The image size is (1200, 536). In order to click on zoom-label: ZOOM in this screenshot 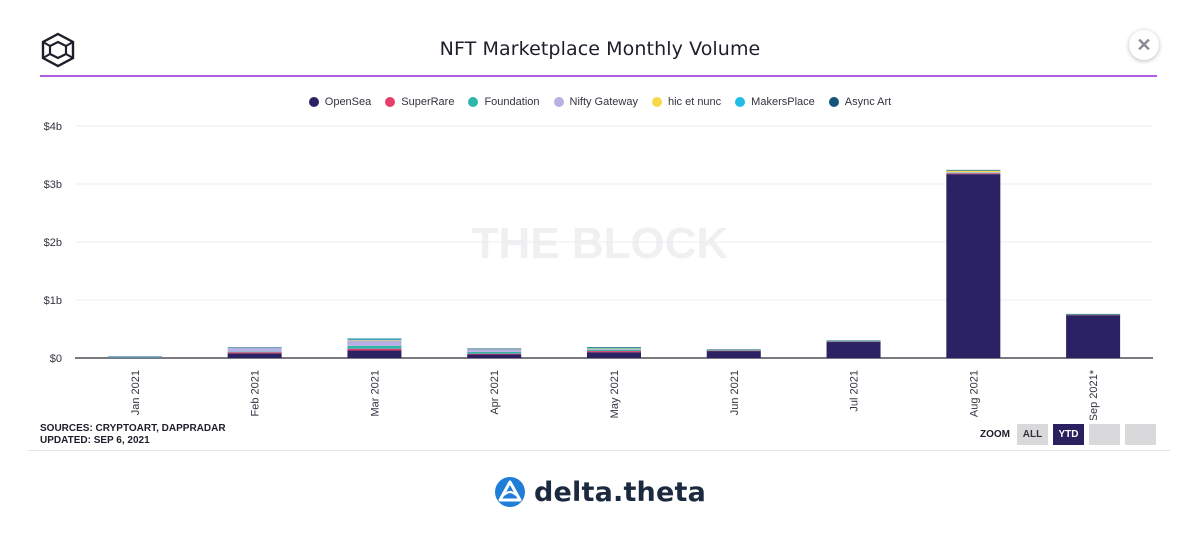, I will do `click(995, 434)`.